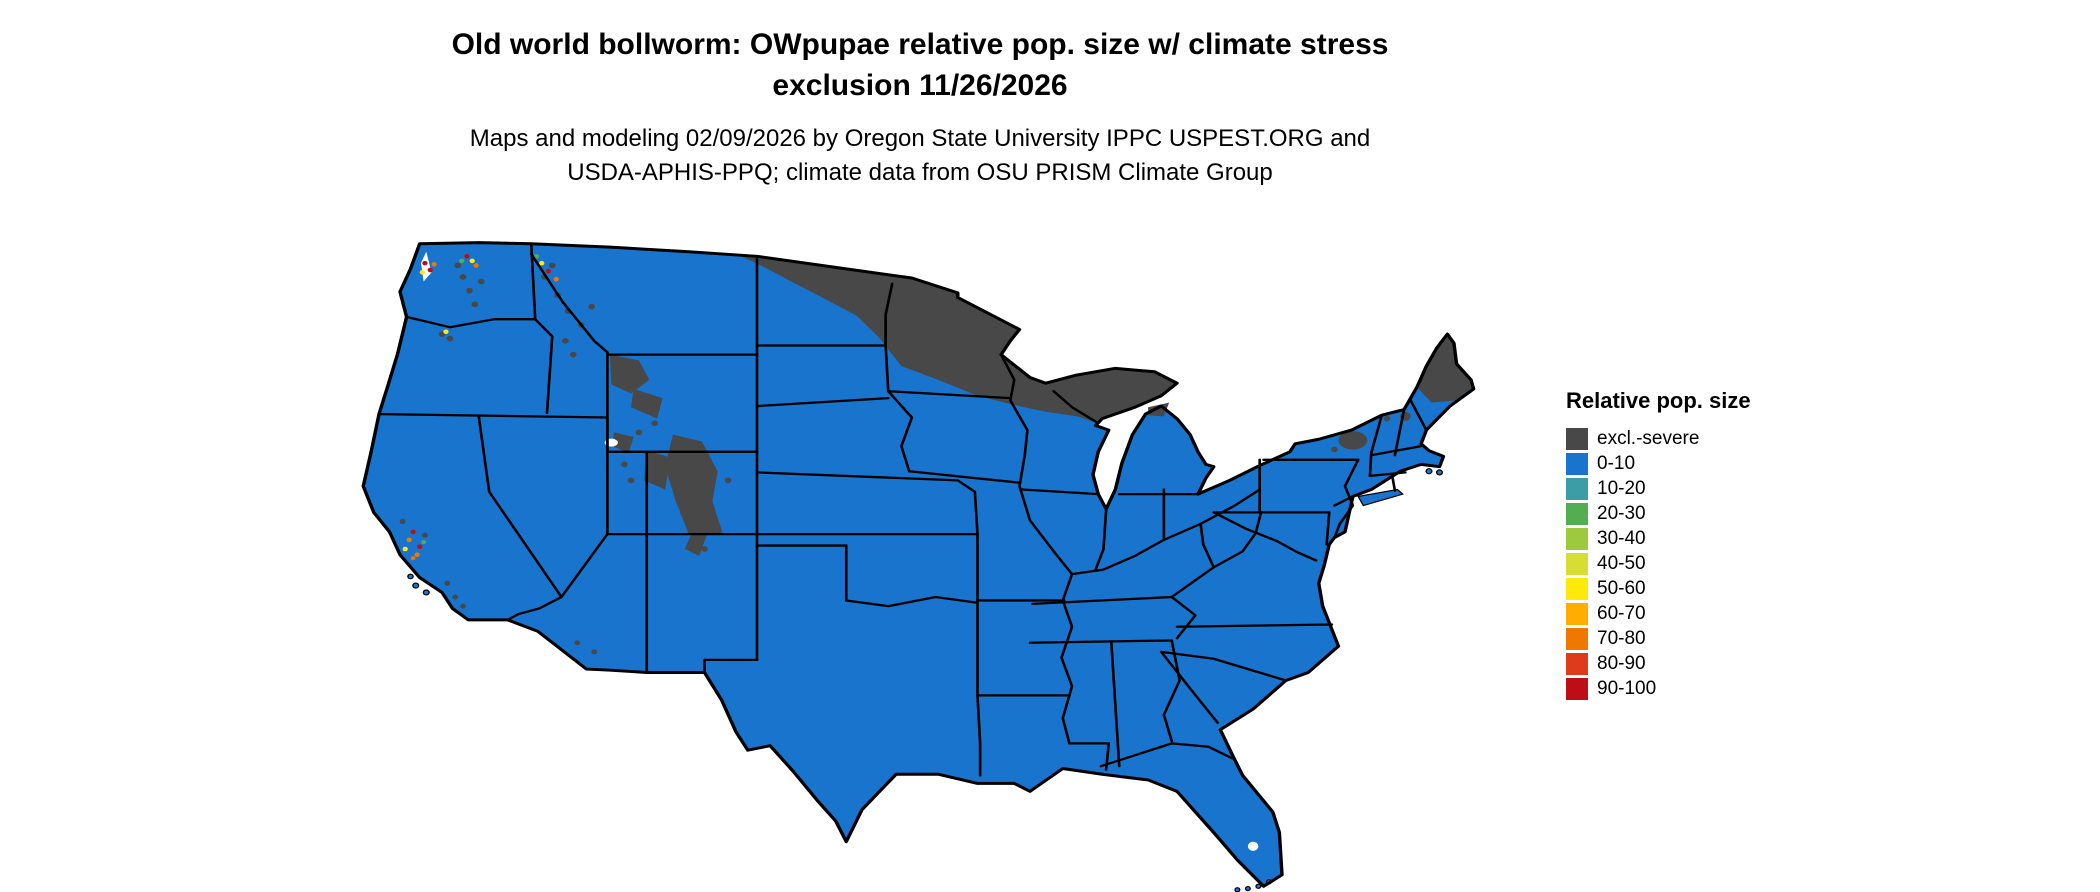  I want to click on wasatch-exclusion, so click(623, 442).